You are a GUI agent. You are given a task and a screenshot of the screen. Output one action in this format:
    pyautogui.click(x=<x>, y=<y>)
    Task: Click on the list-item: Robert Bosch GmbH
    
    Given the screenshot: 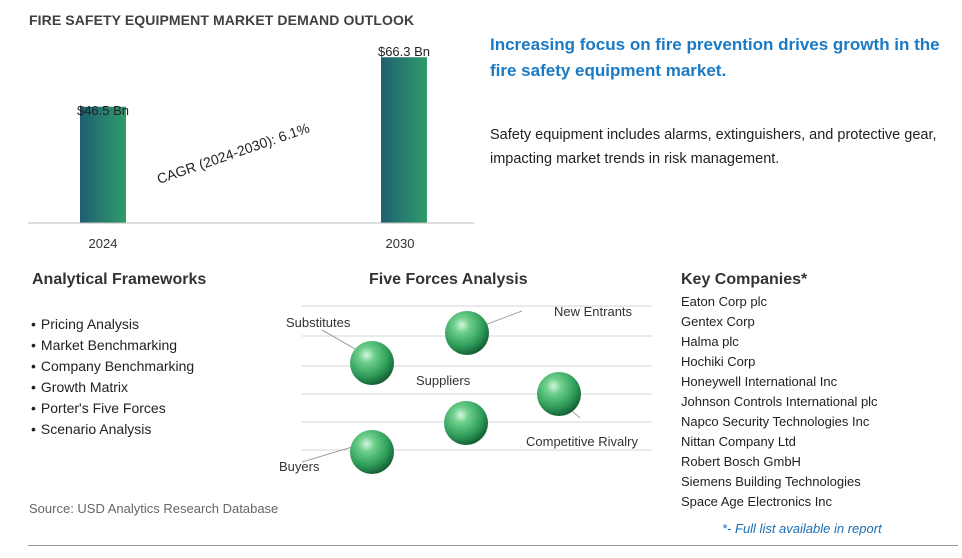 What is the action you would take?
    pyautogui.click(x=741, y=461)
    